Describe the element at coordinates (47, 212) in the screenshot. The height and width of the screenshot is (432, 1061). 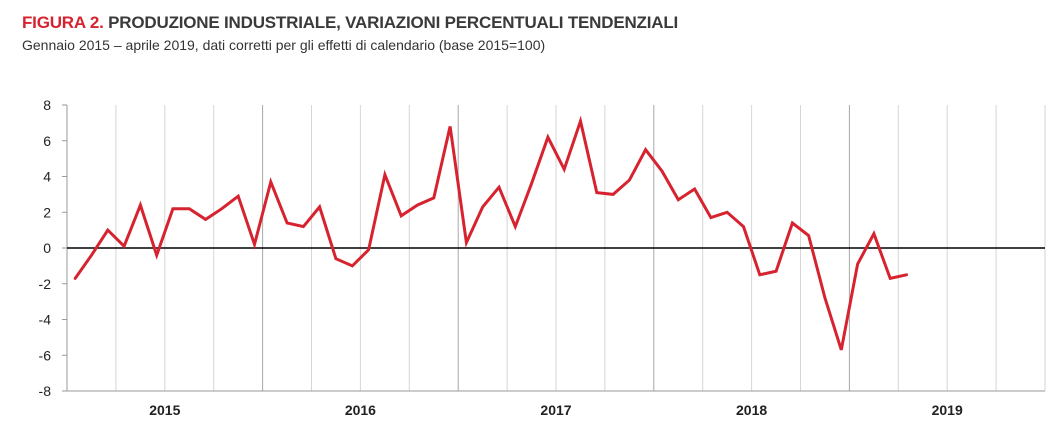
I see `y-tick-label: 2` at that location.